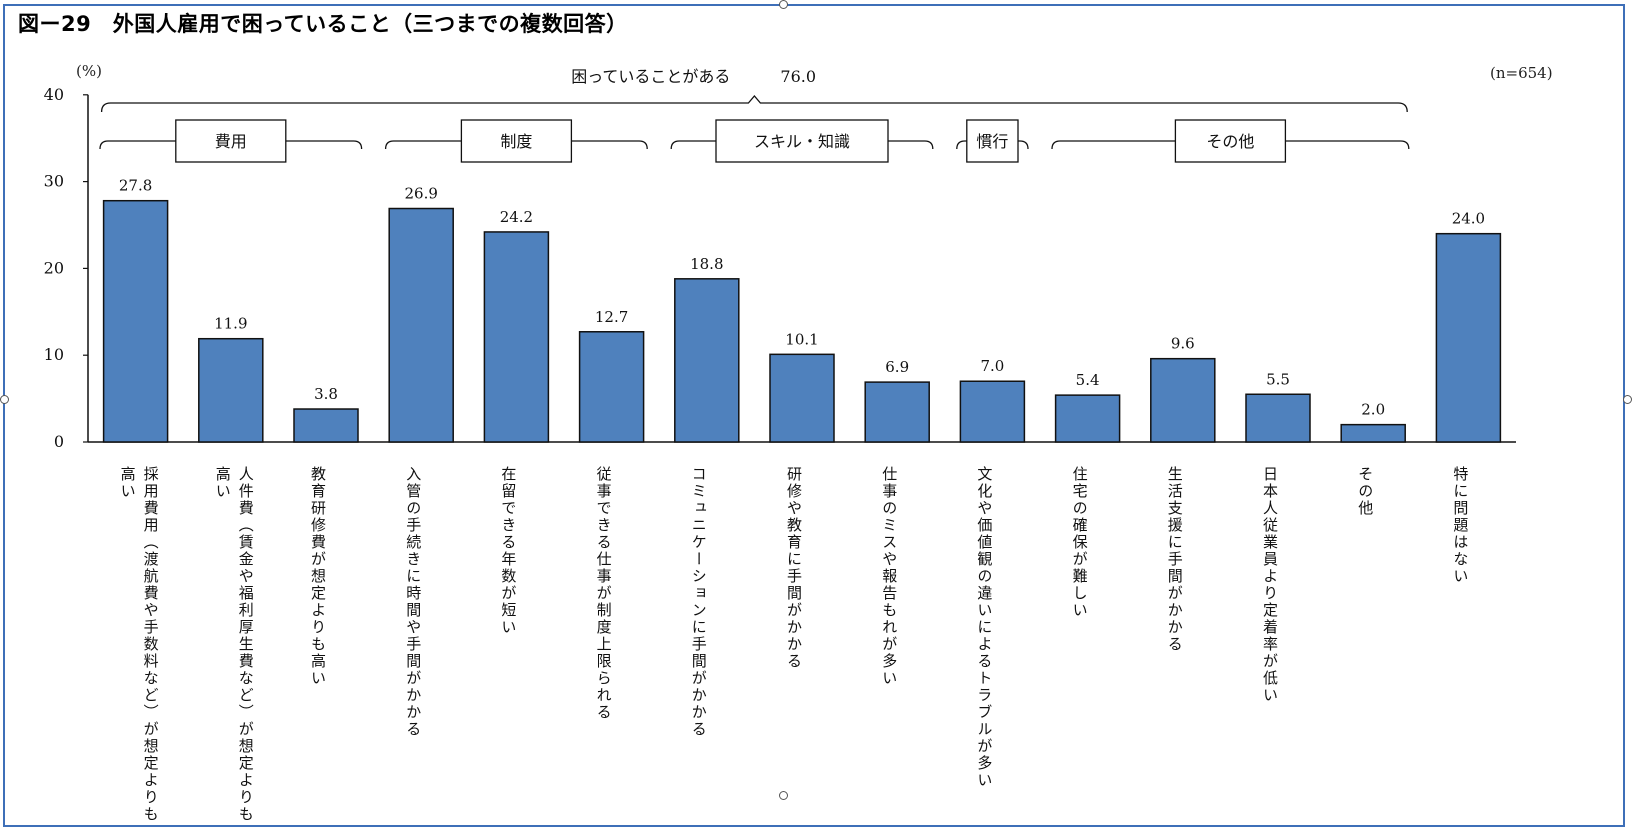 This screenshot has height=835, width=1632. Describe the element at coordinates (1373, 410) in the screenshot. I see `bar-value-label: 2.0` at that location.